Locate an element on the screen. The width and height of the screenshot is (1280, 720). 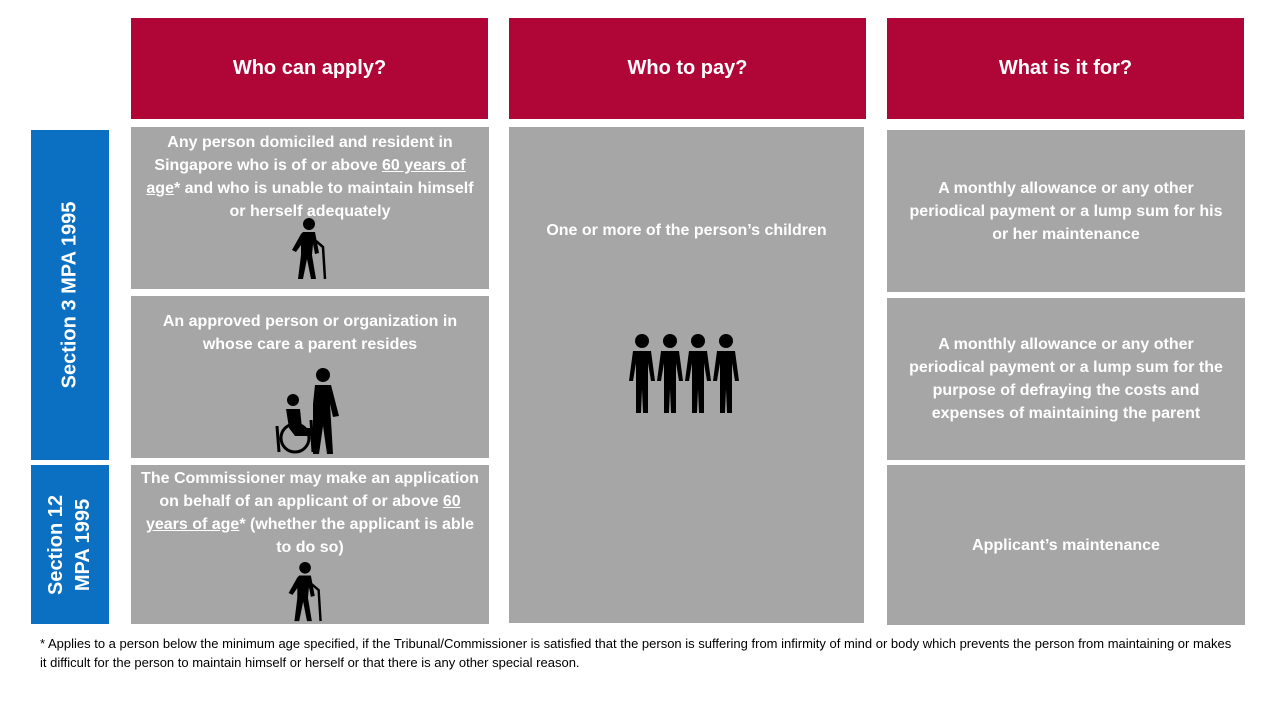
purpose-cell-3: Applicant’s maintenance is located at coordinates (1066, 545).